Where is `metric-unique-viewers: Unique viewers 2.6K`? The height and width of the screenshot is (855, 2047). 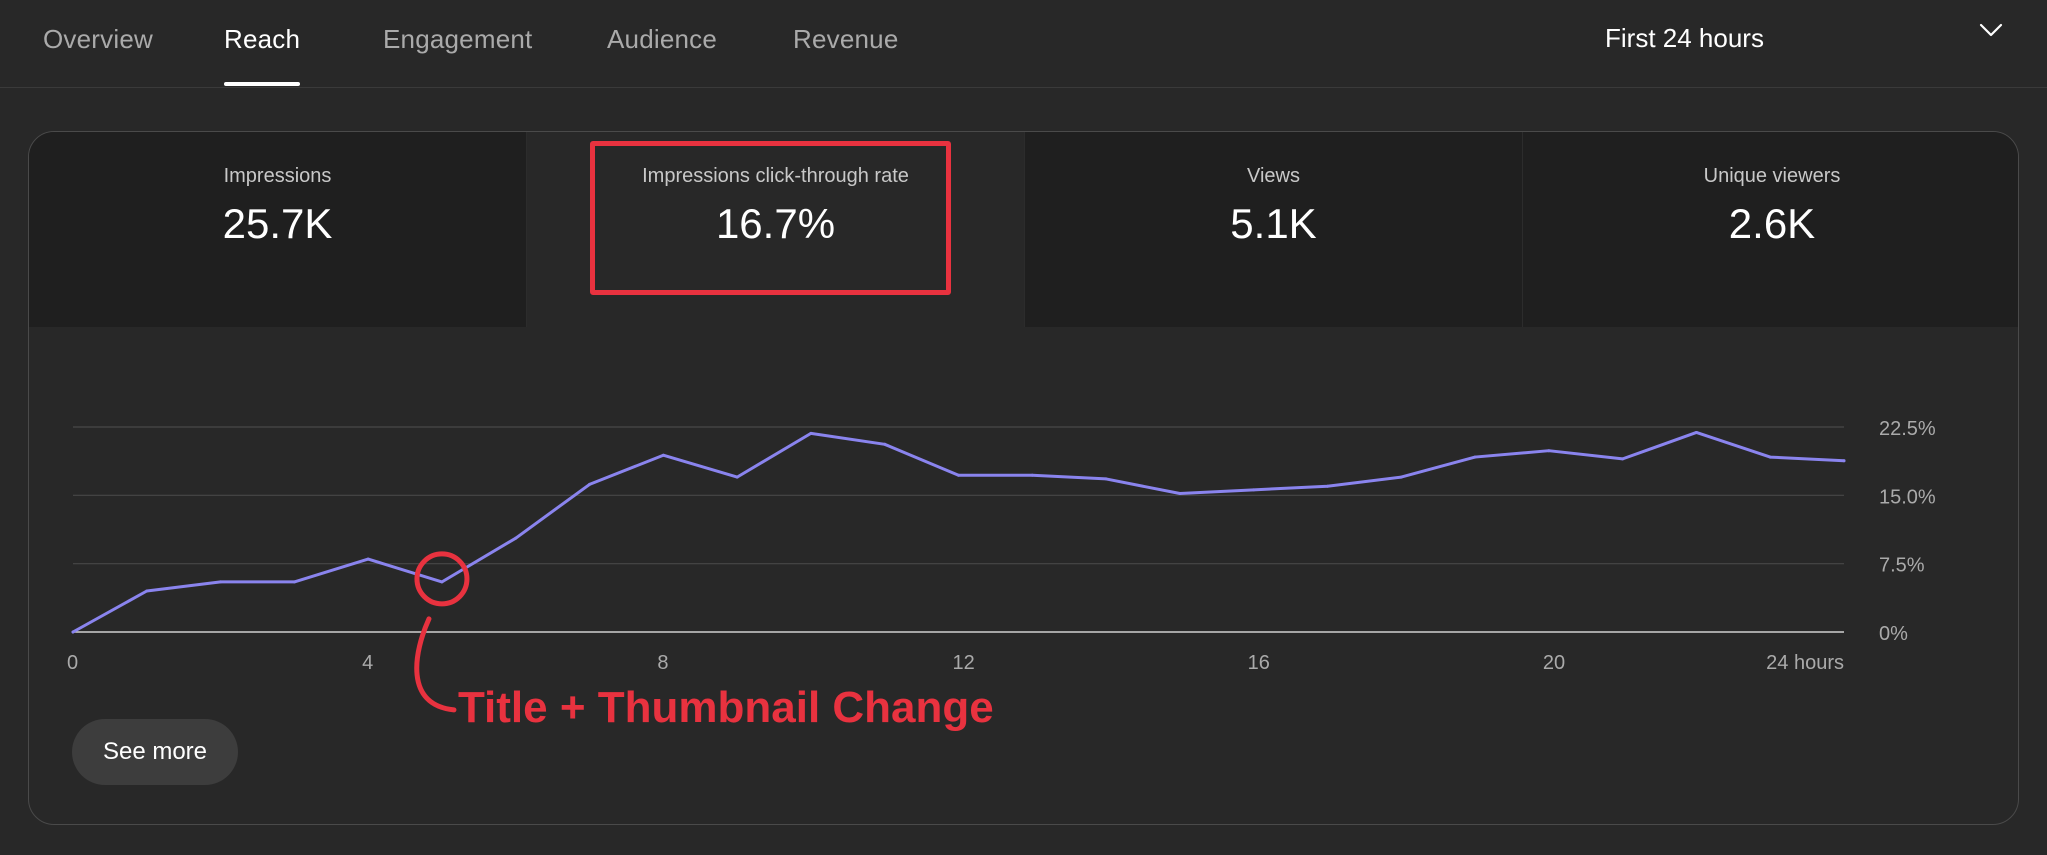 metric-unique-viewers: Unique viewers 2.6K is located at coordinates (1770, 229).